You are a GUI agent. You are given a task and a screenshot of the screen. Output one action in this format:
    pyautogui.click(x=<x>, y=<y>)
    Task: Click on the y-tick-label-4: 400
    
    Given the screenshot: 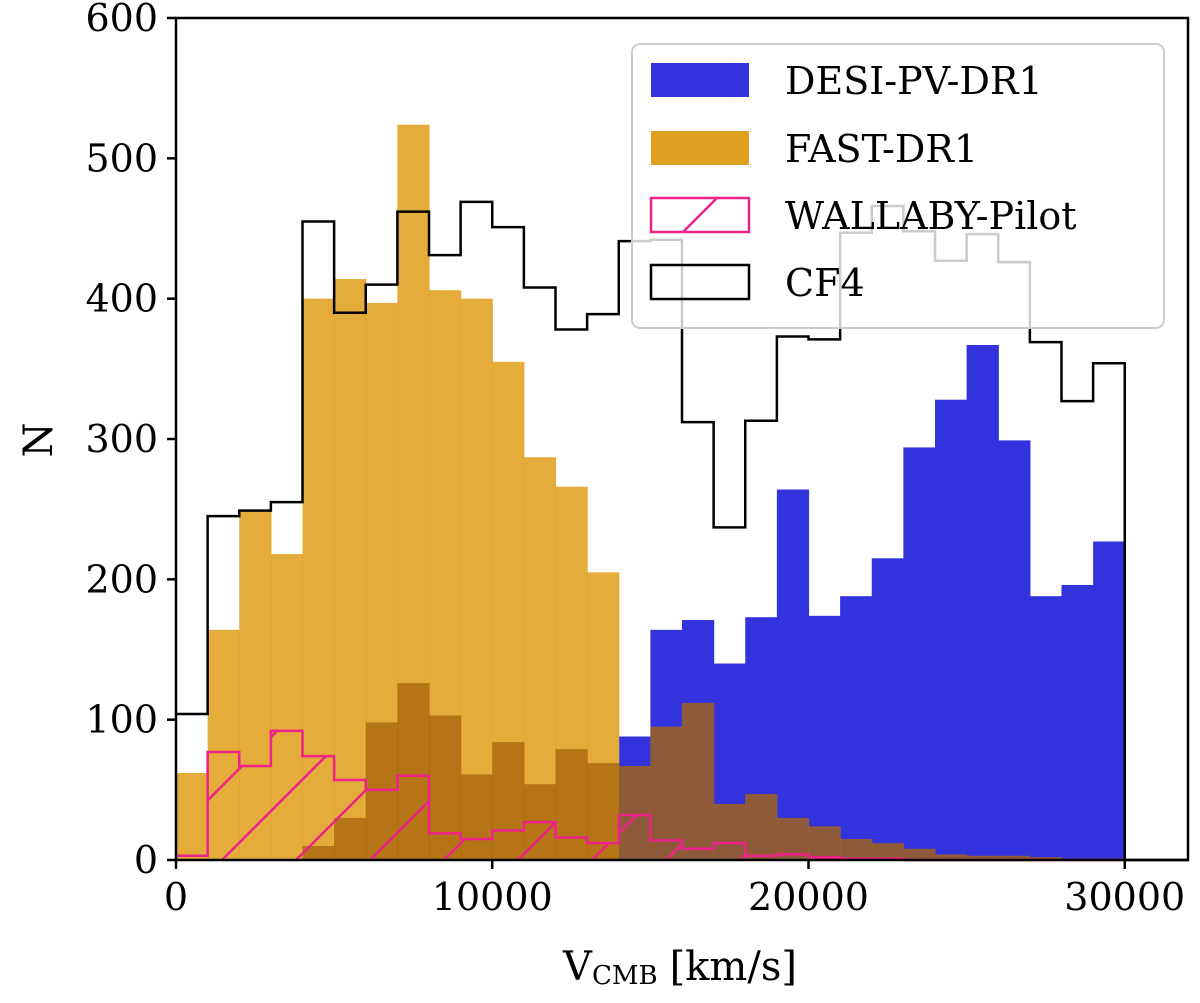 What is the action you would take?
    pyautogui.click(x=121, y=299)
    